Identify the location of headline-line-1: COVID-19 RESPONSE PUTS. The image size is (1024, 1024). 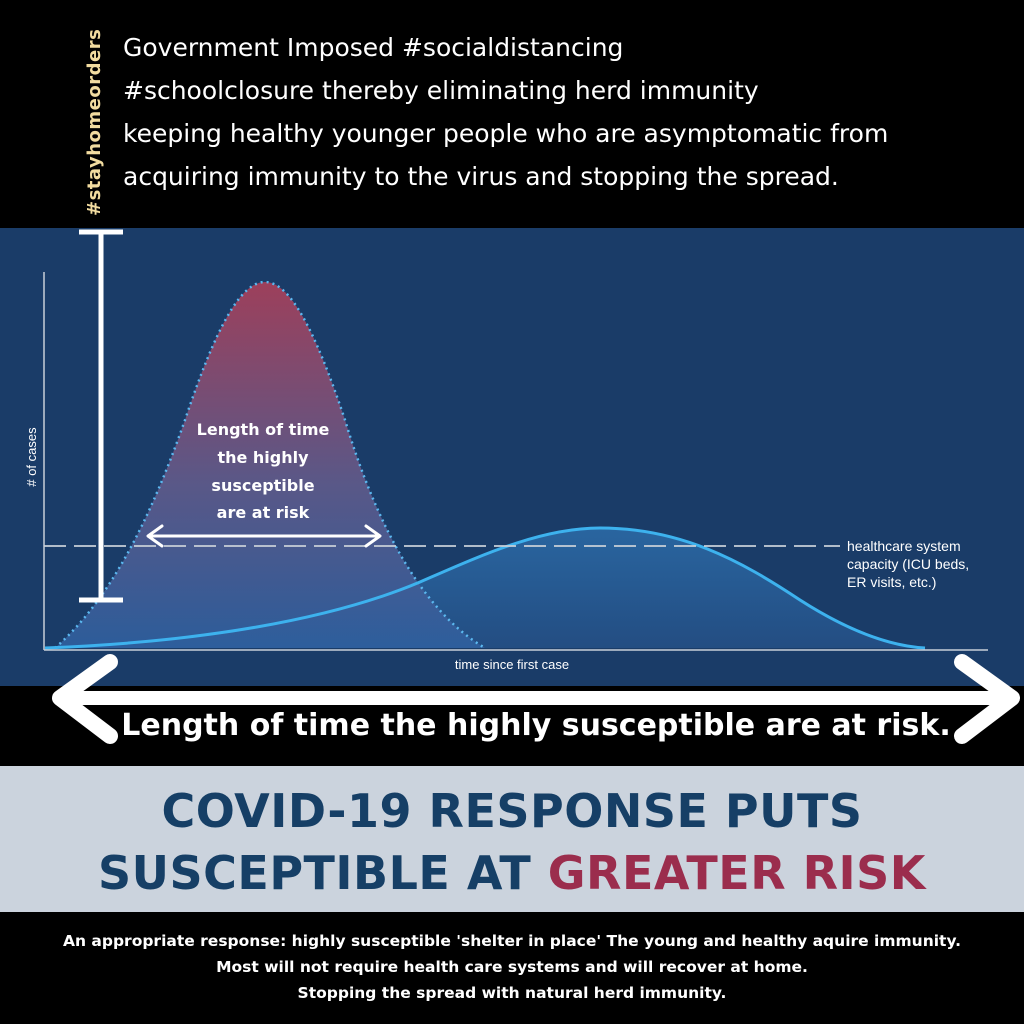
(512, 811).